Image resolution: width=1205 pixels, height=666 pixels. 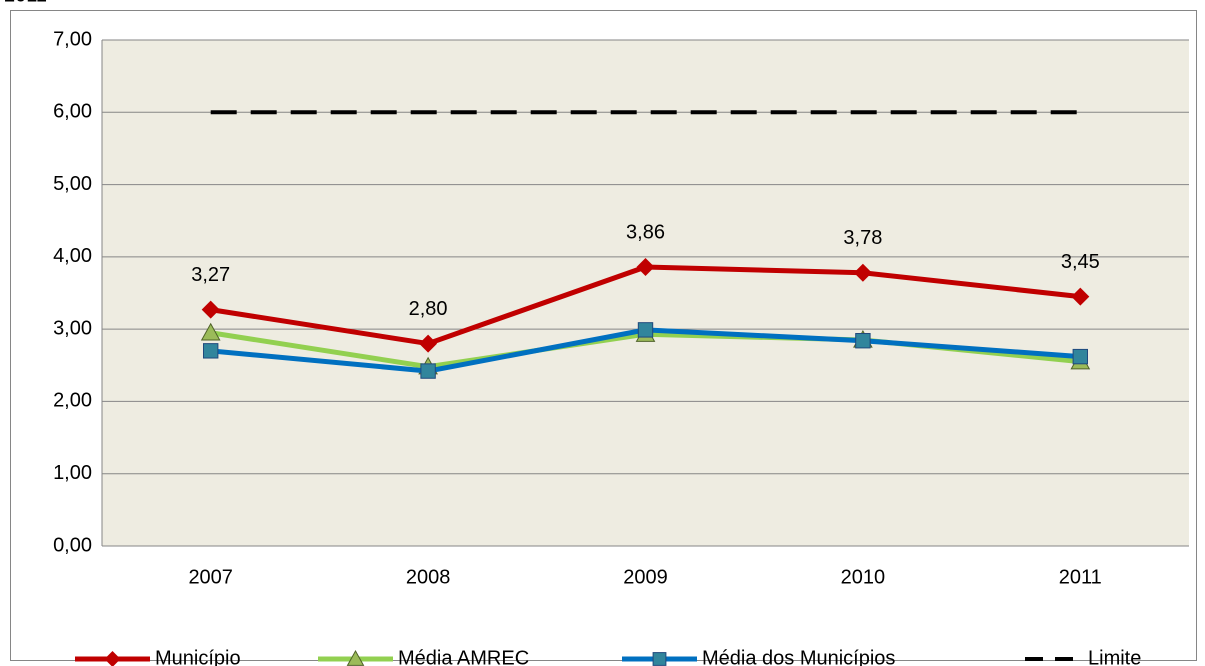 I want to click on y-tick-label: 3,00, so click(x=72, y=328).